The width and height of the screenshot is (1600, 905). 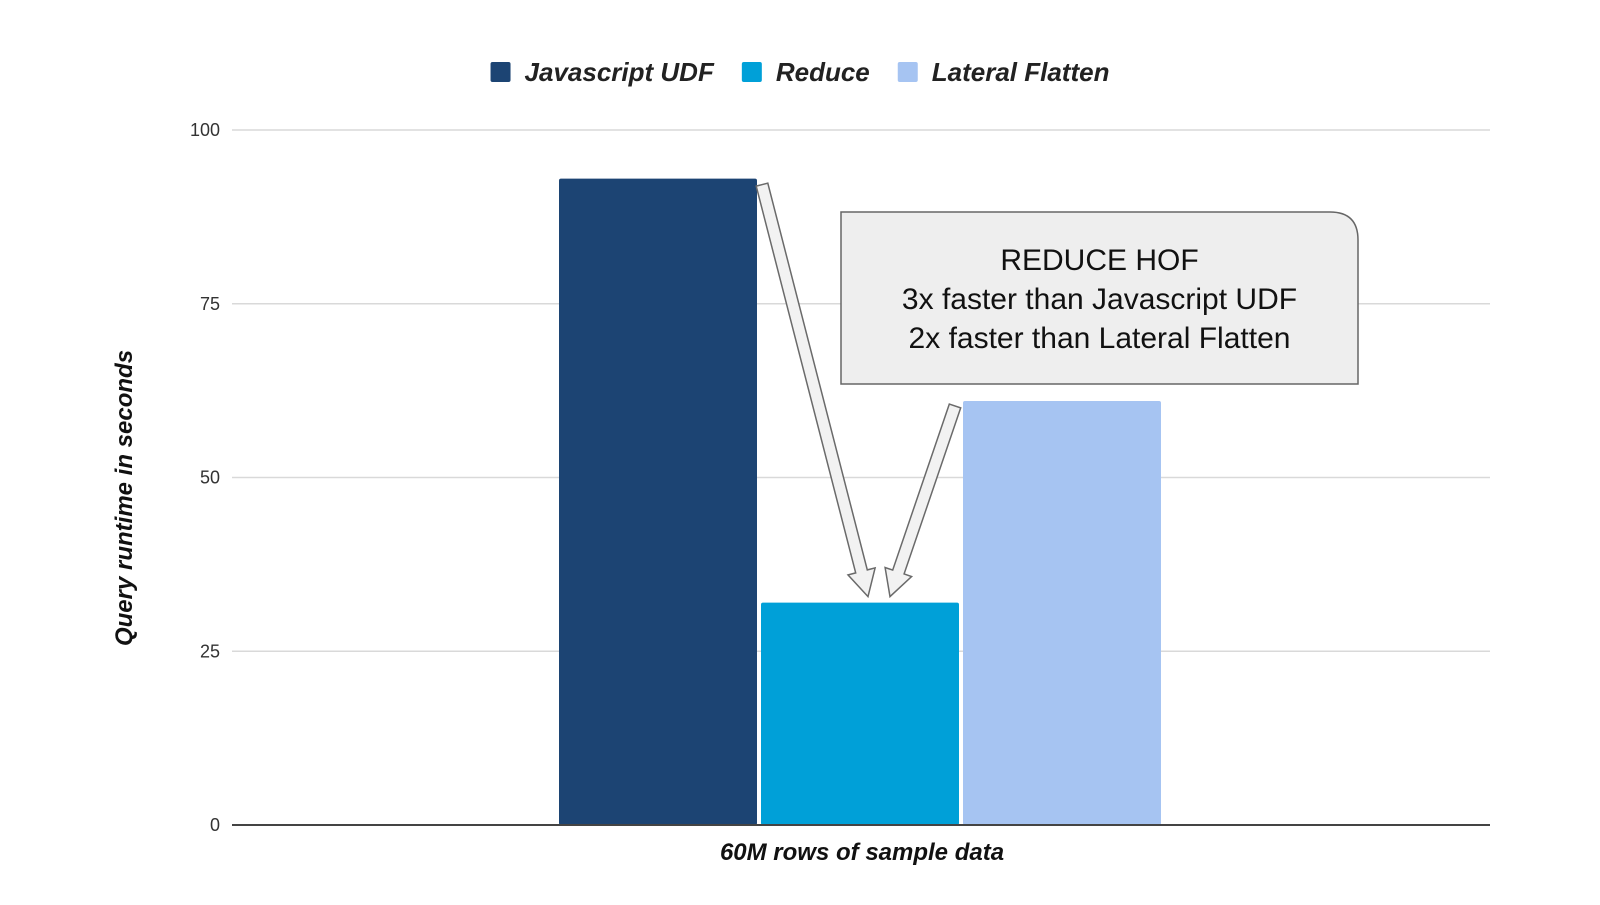 I want to click on legend-label: Javascript UDF, so click(x=620, y=72).